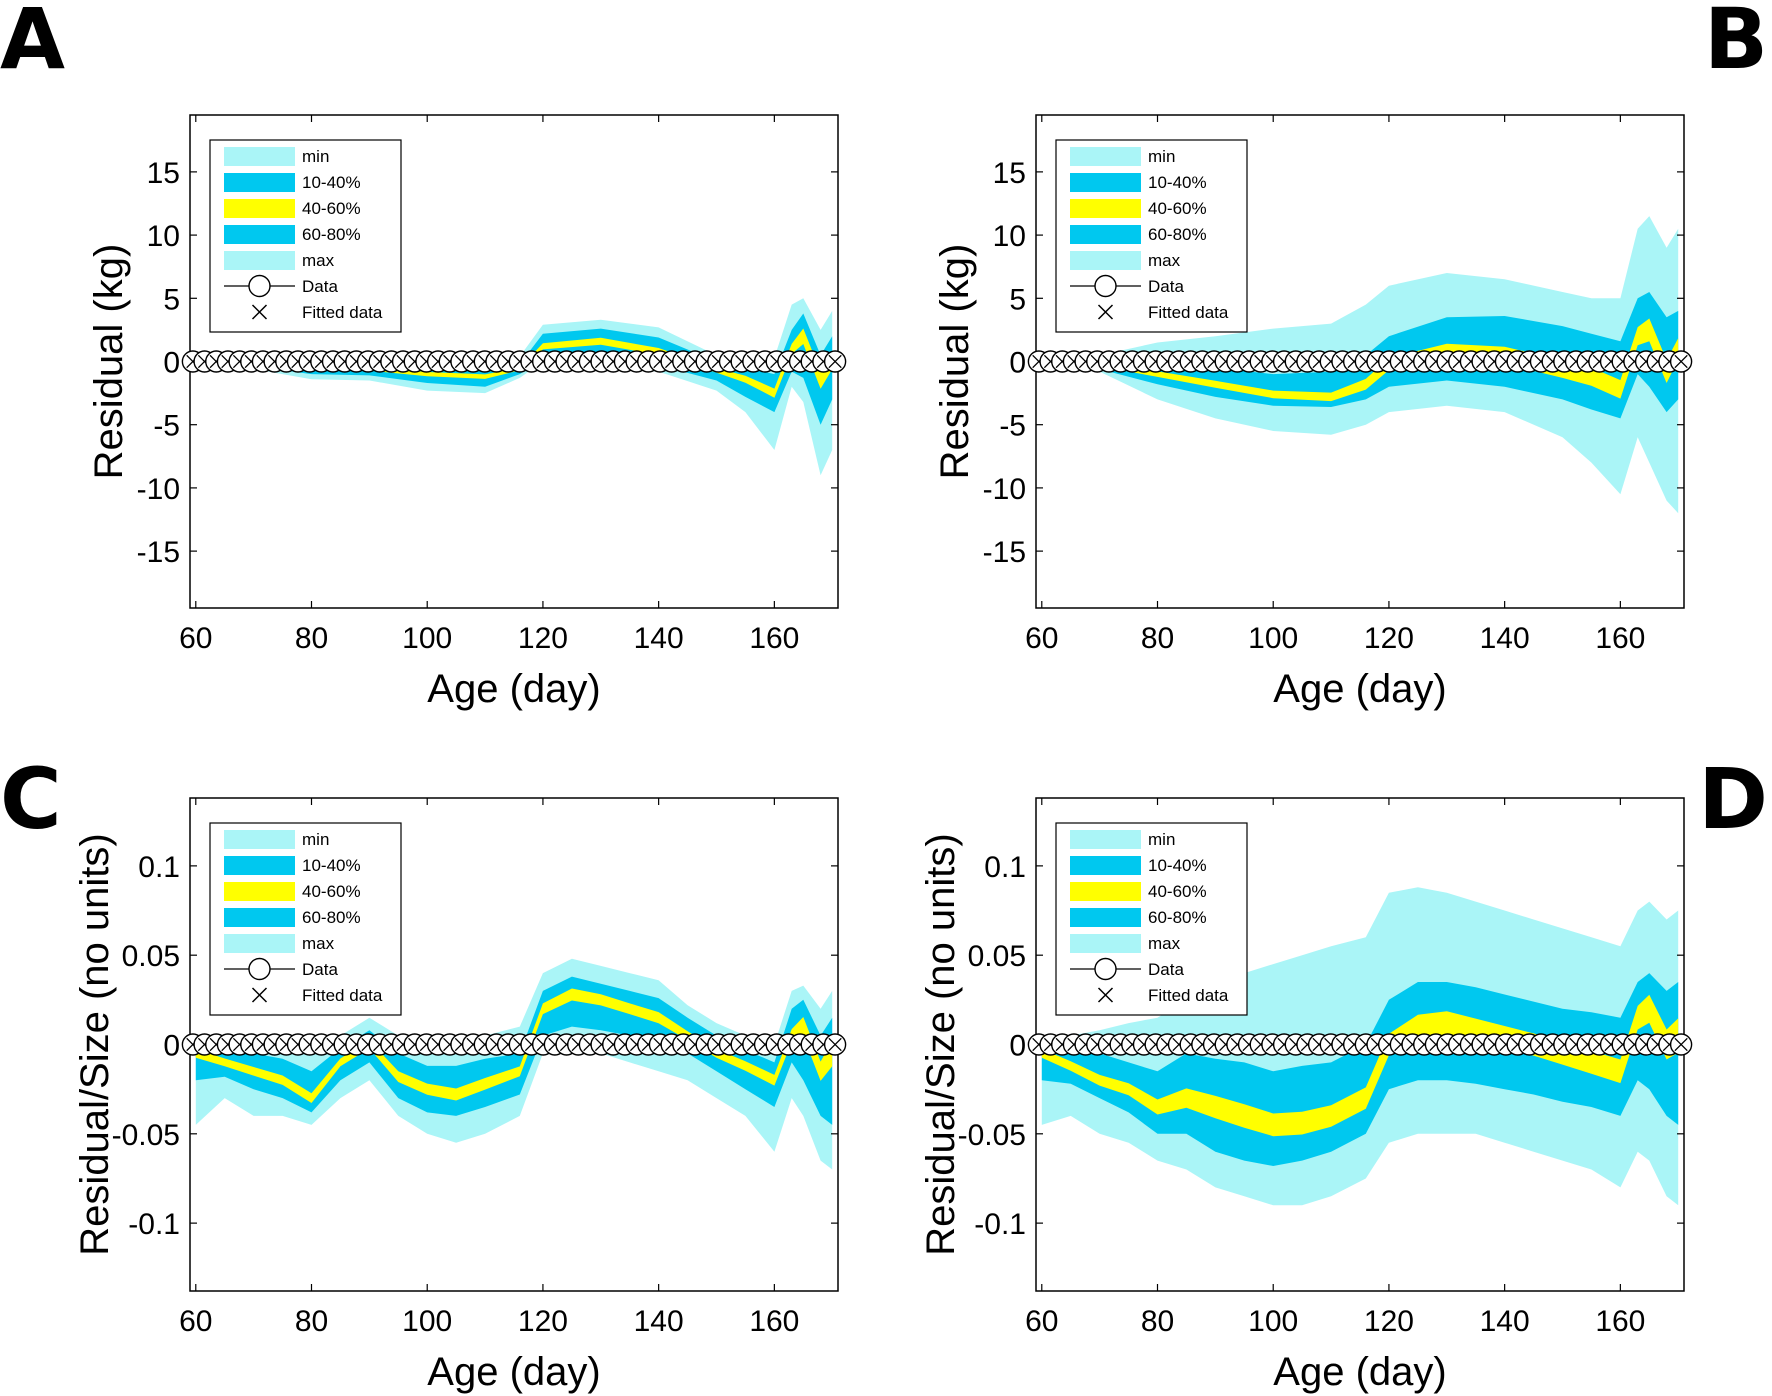 The height and width of the screenshot is (1396, 1772). What do you see at coordinates (32, 44) in the screenshot?
I see `panel-letter: A` at bounding box center [32, 44].